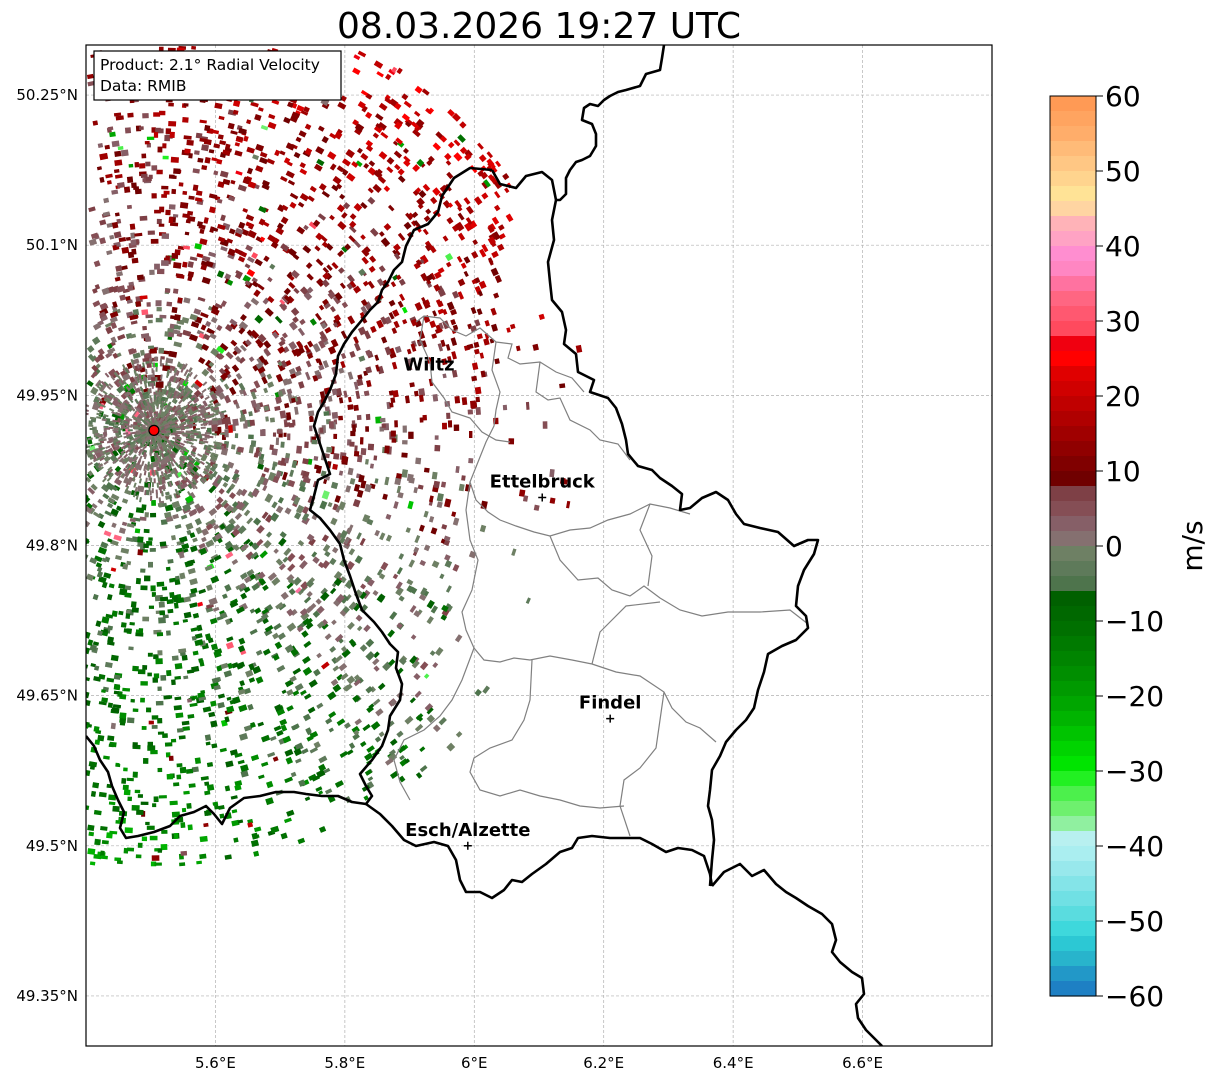  I want to click on colorbar-tick-label: −50, so click(1134, 921).